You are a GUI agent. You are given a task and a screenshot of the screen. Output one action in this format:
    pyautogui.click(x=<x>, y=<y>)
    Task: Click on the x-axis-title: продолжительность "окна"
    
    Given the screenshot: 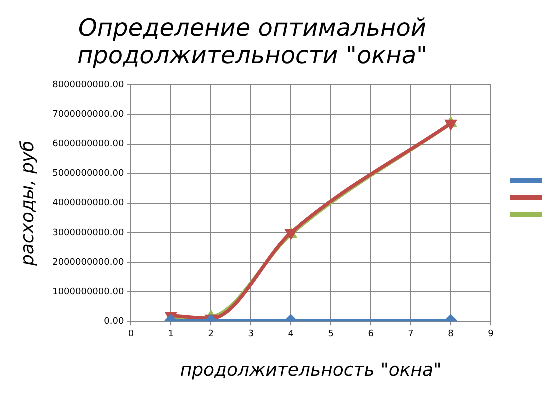 What is the action you would take?
    pyautogui.click(x=311, y=370)
    